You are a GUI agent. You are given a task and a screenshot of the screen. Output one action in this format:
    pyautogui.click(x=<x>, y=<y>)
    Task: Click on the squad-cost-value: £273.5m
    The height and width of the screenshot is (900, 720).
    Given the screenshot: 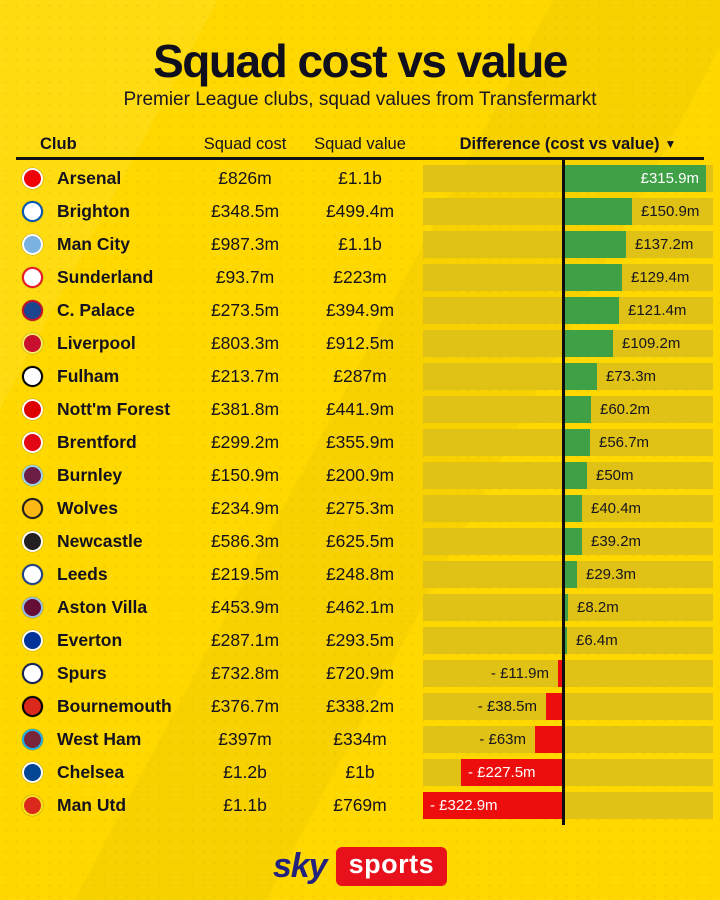 What is the action you would take?
    pyautogui.click(x=245, y=310)
    